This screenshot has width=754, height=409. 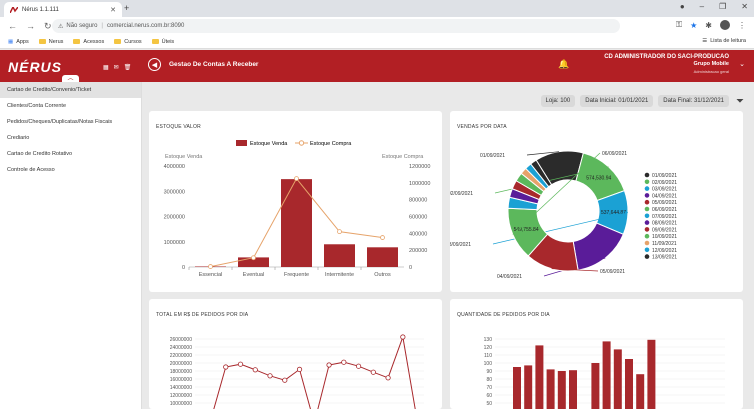 I want to click on bell-icon: 🔔, so click(x=564, y=64).